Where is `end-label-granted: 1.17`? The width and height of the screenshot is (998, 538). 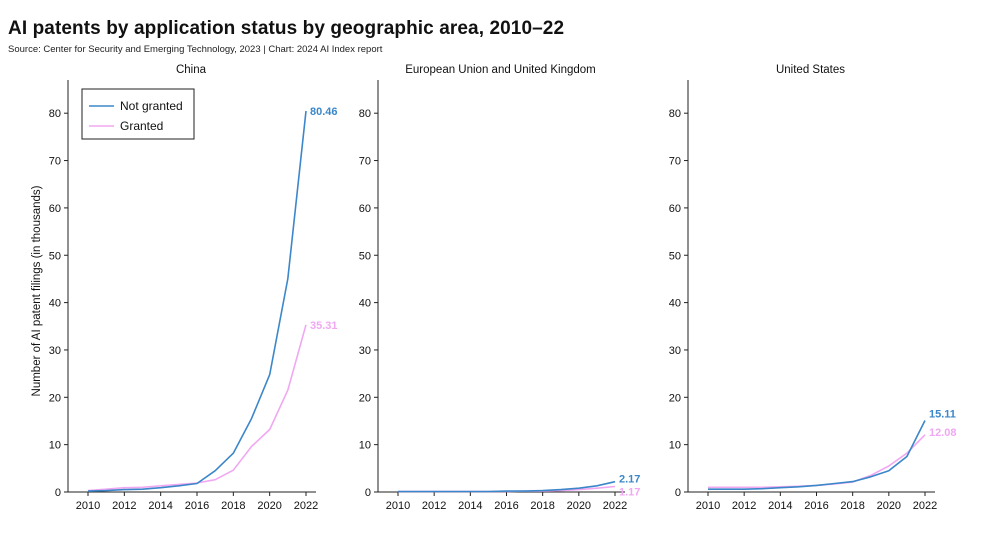
end-label-granted: 1.17 is located at coordinates (629, 492).